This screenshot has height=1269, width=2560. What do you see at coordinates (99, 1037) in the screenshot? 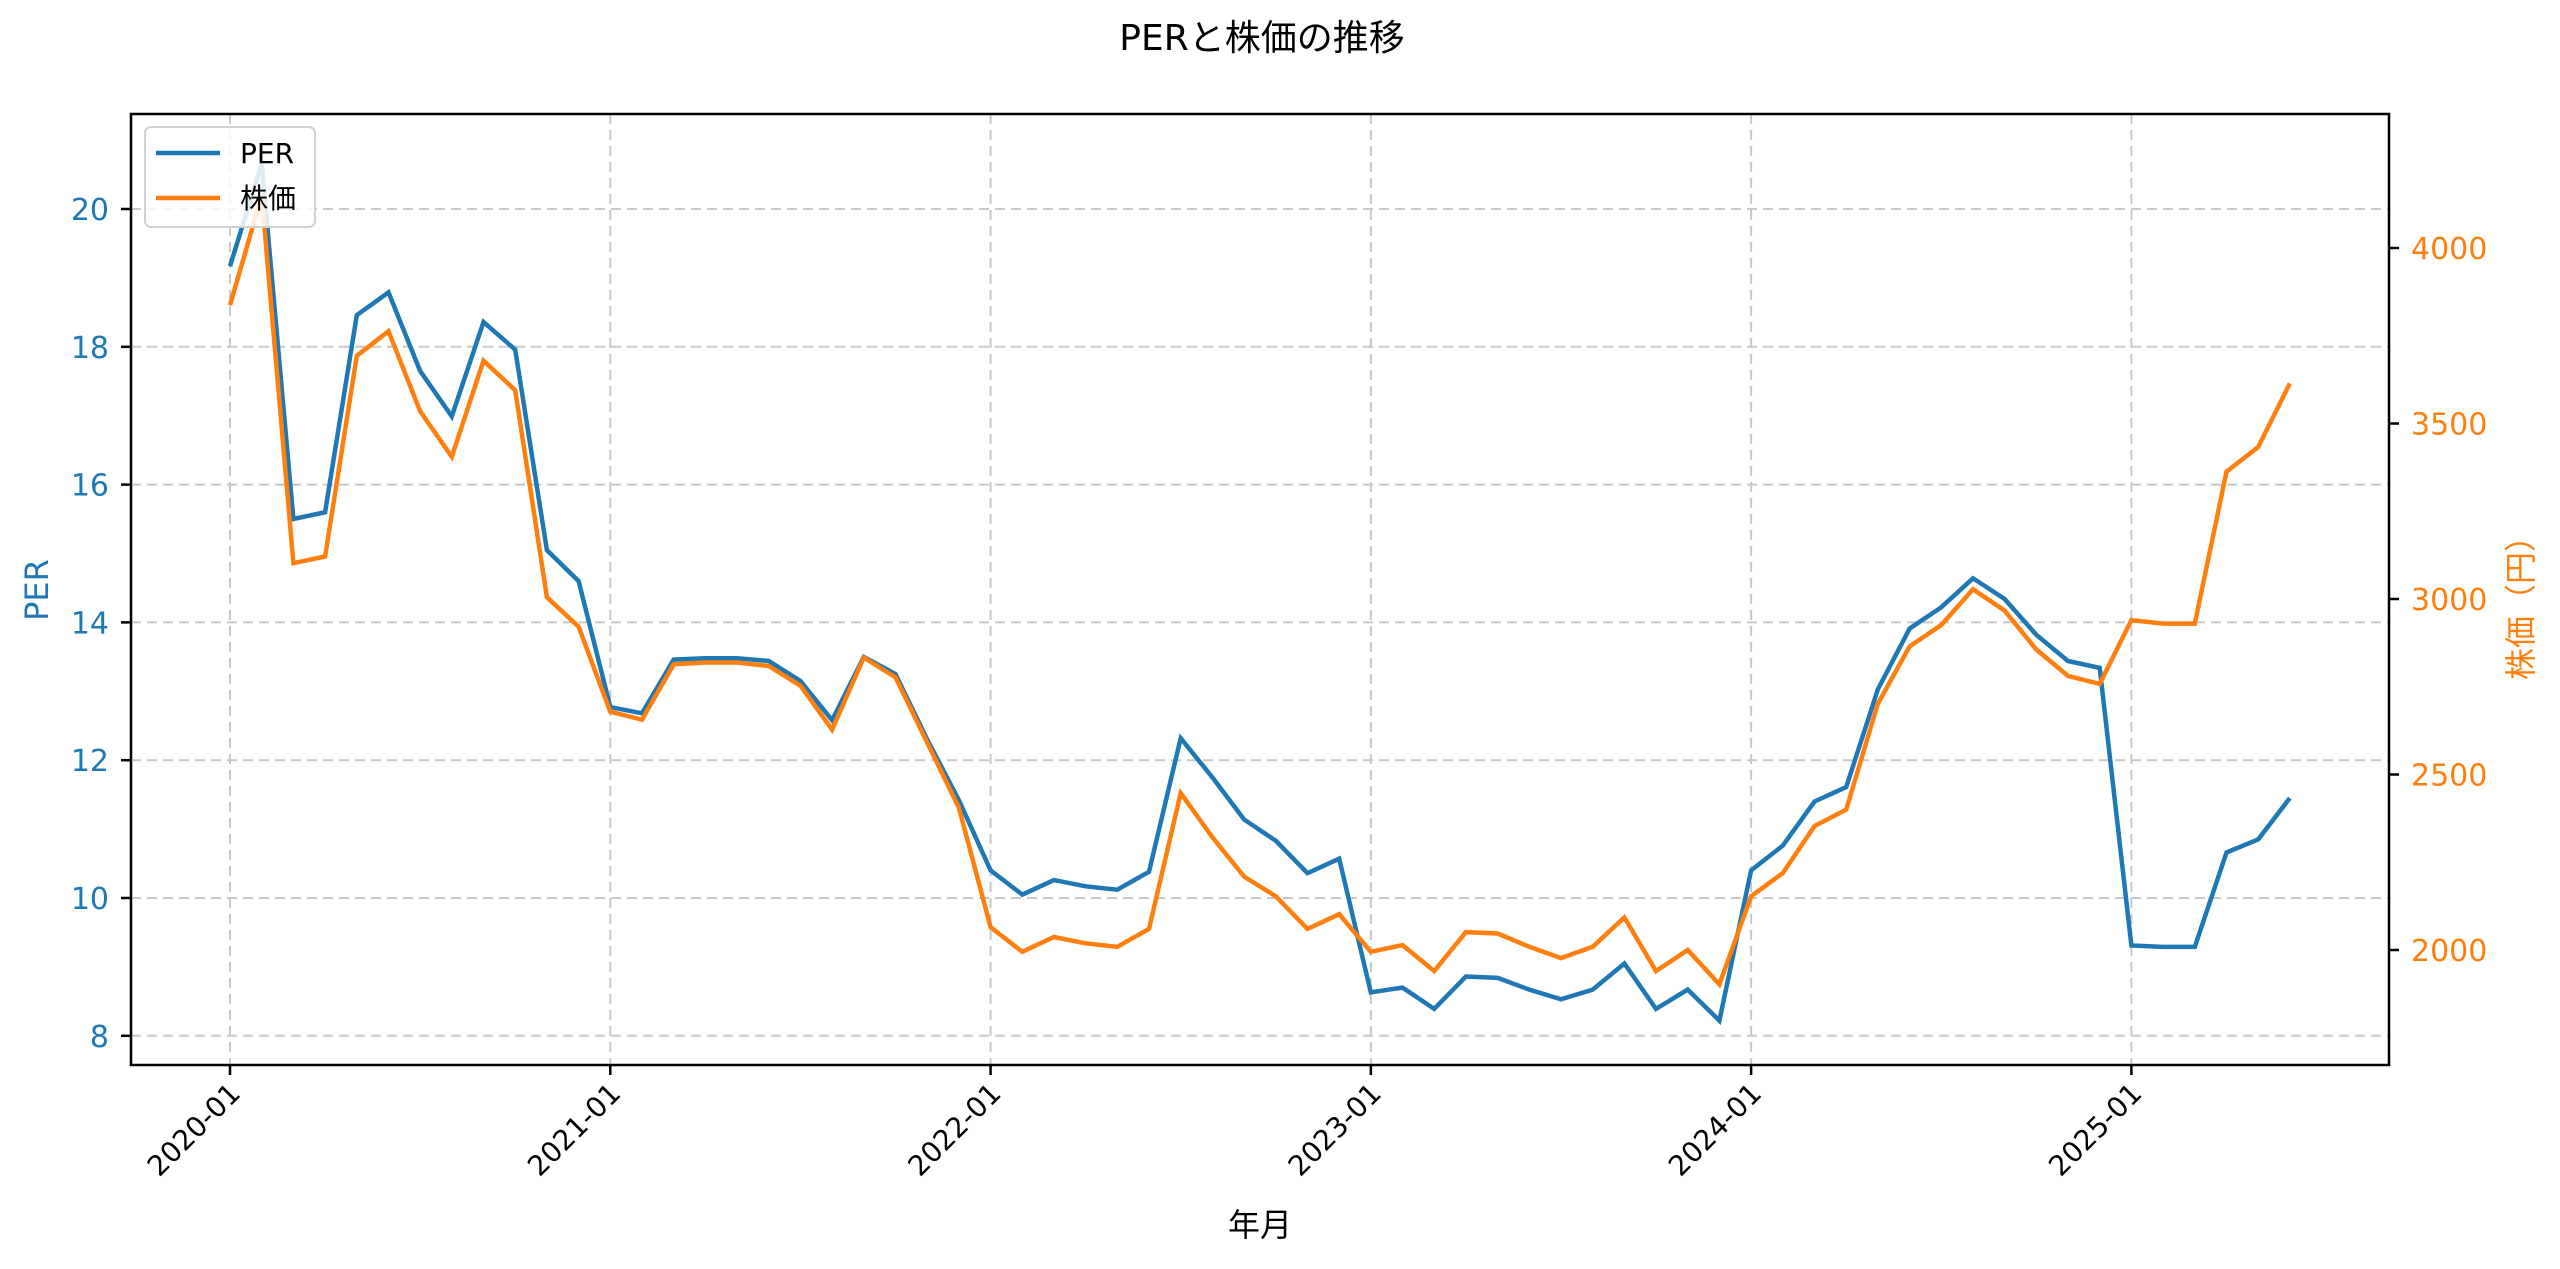
I see `y-tick-label-left: 8` at bounding box center [99, 1037].